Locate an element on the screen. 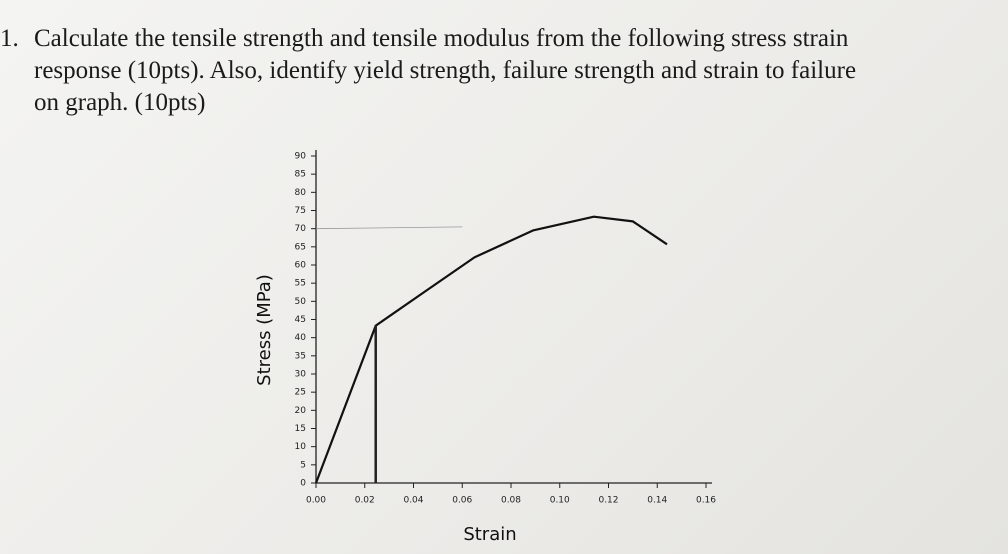 This screenshot has width=1008, height=554. x-tick-label: 0.10 is located at coordinates (560, 501).